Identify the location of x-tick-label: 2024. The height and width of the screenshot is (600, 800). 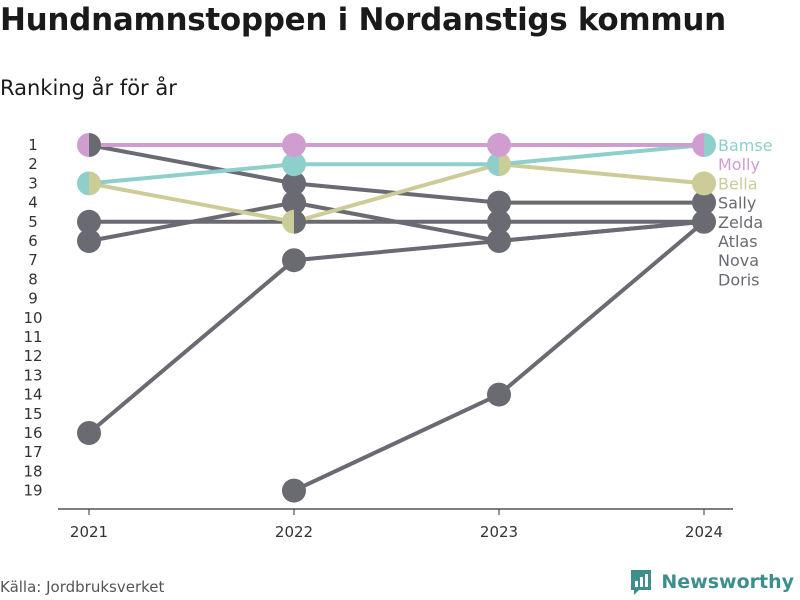
(704, 532).